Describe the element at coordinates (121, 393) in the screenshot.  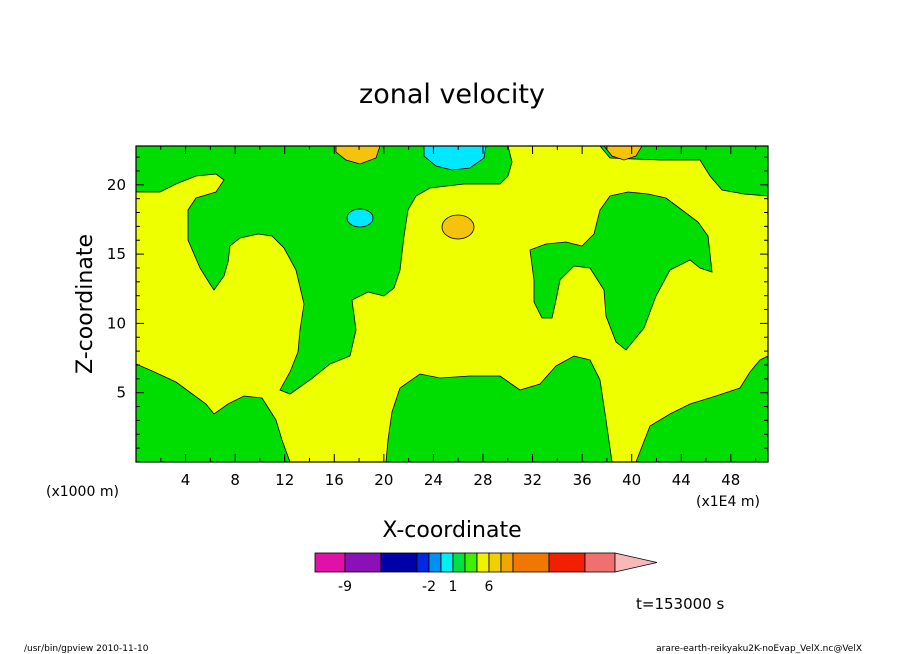
I see `y-tick-label: 5` at that location.